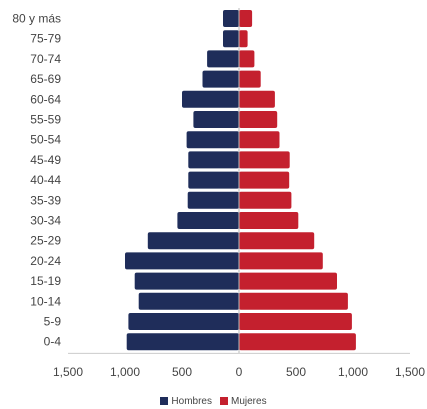 This screenshot has width=427, height=409. What do you see at coordinates (53, 322) in the screenshot?
I see `category-label: 5-9` at bounding box center [53, 322].